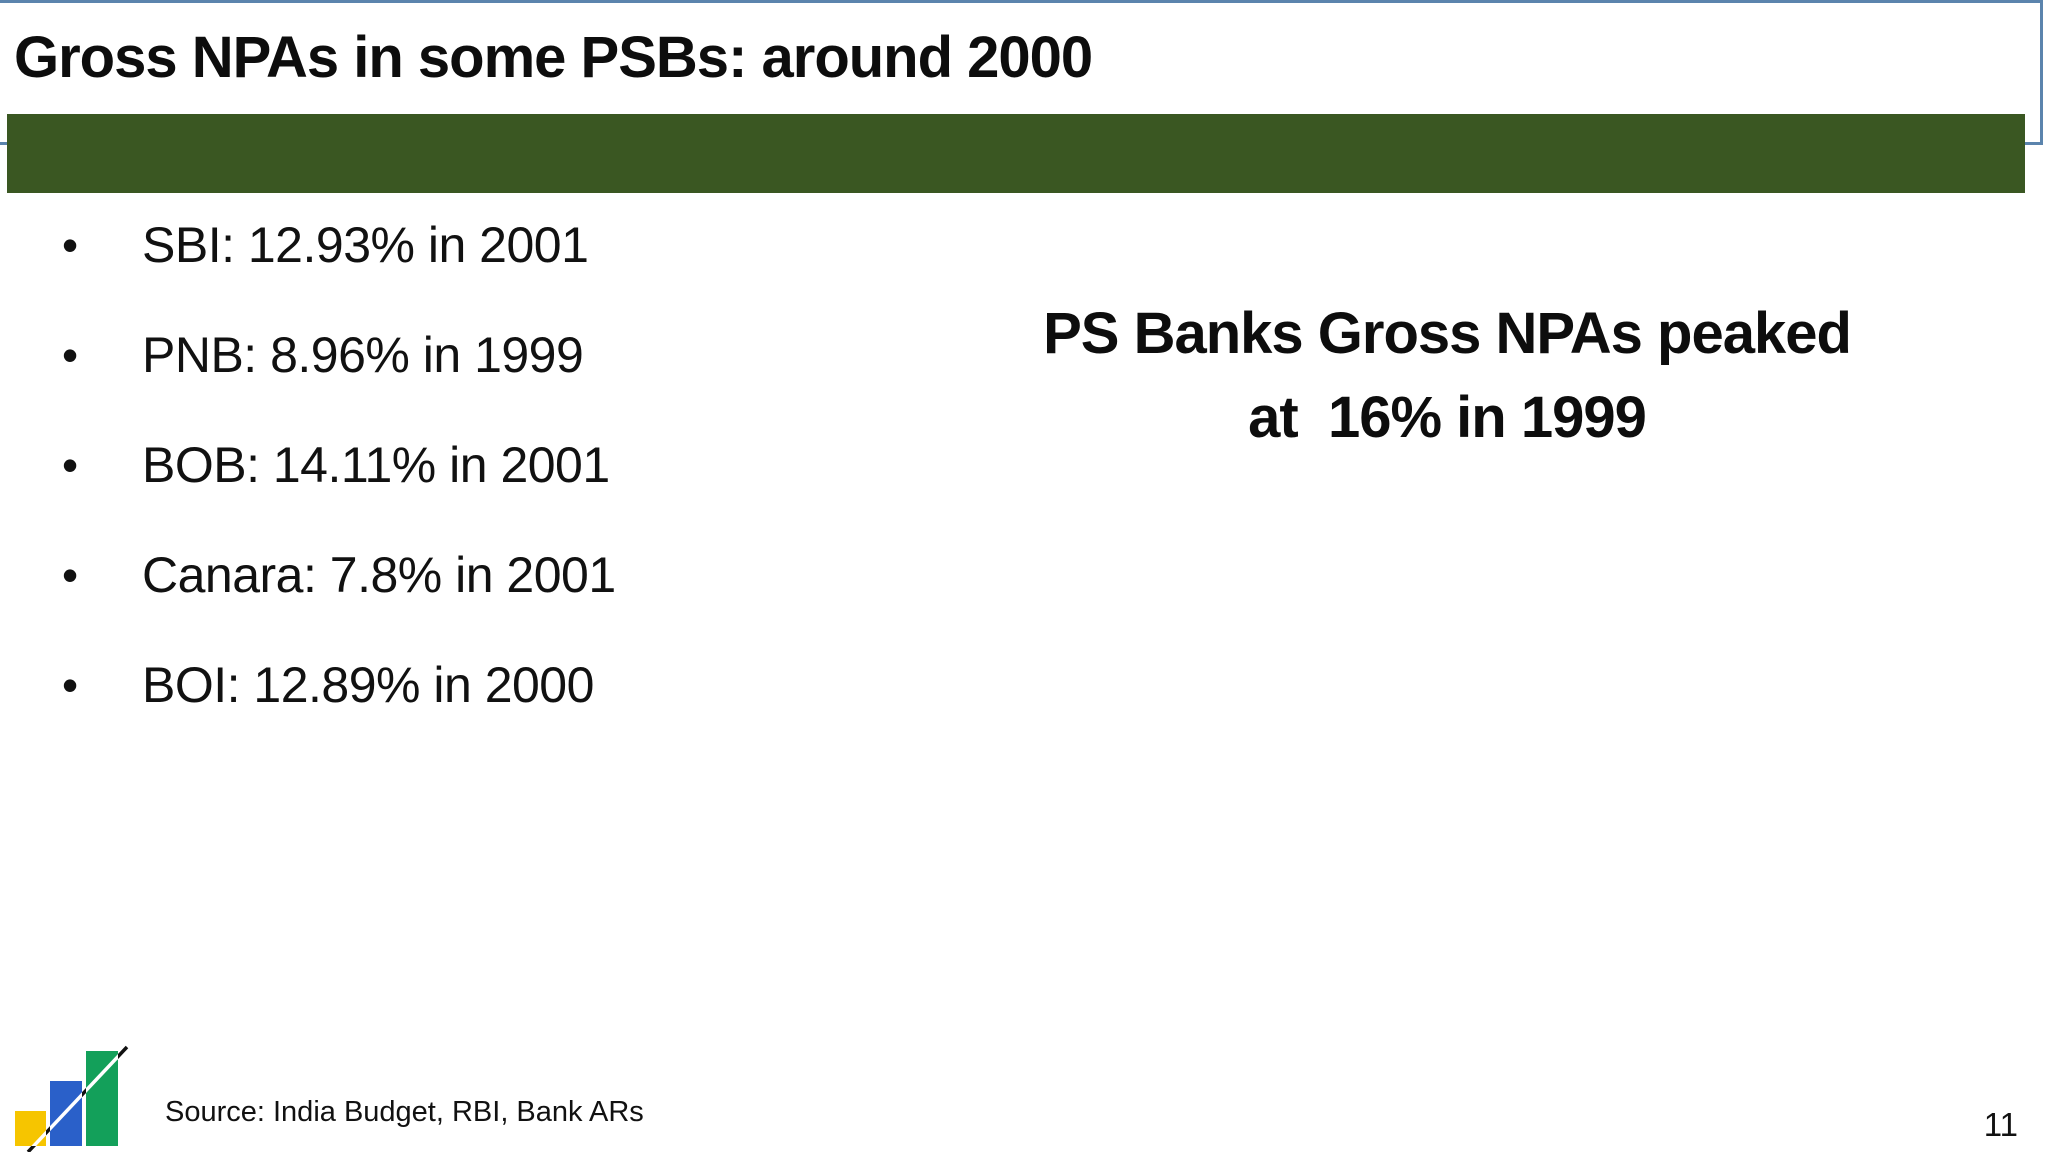 Image resolution: width=2048 pixels, height=1152 pixels. I want to click on bullet-item: PNB: 8.96% in 1999, so click(338, 355).